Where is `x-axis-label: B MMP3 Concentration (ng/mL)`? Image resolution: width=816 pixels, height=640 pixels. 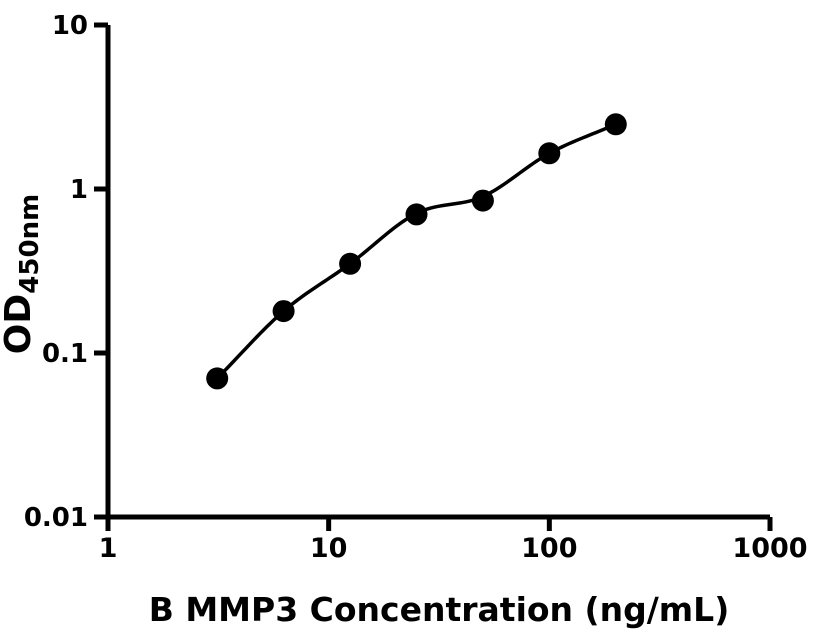
x-axis-label: B MMP3 Concentration (ng/mL) is located at coordinates (439, 609).